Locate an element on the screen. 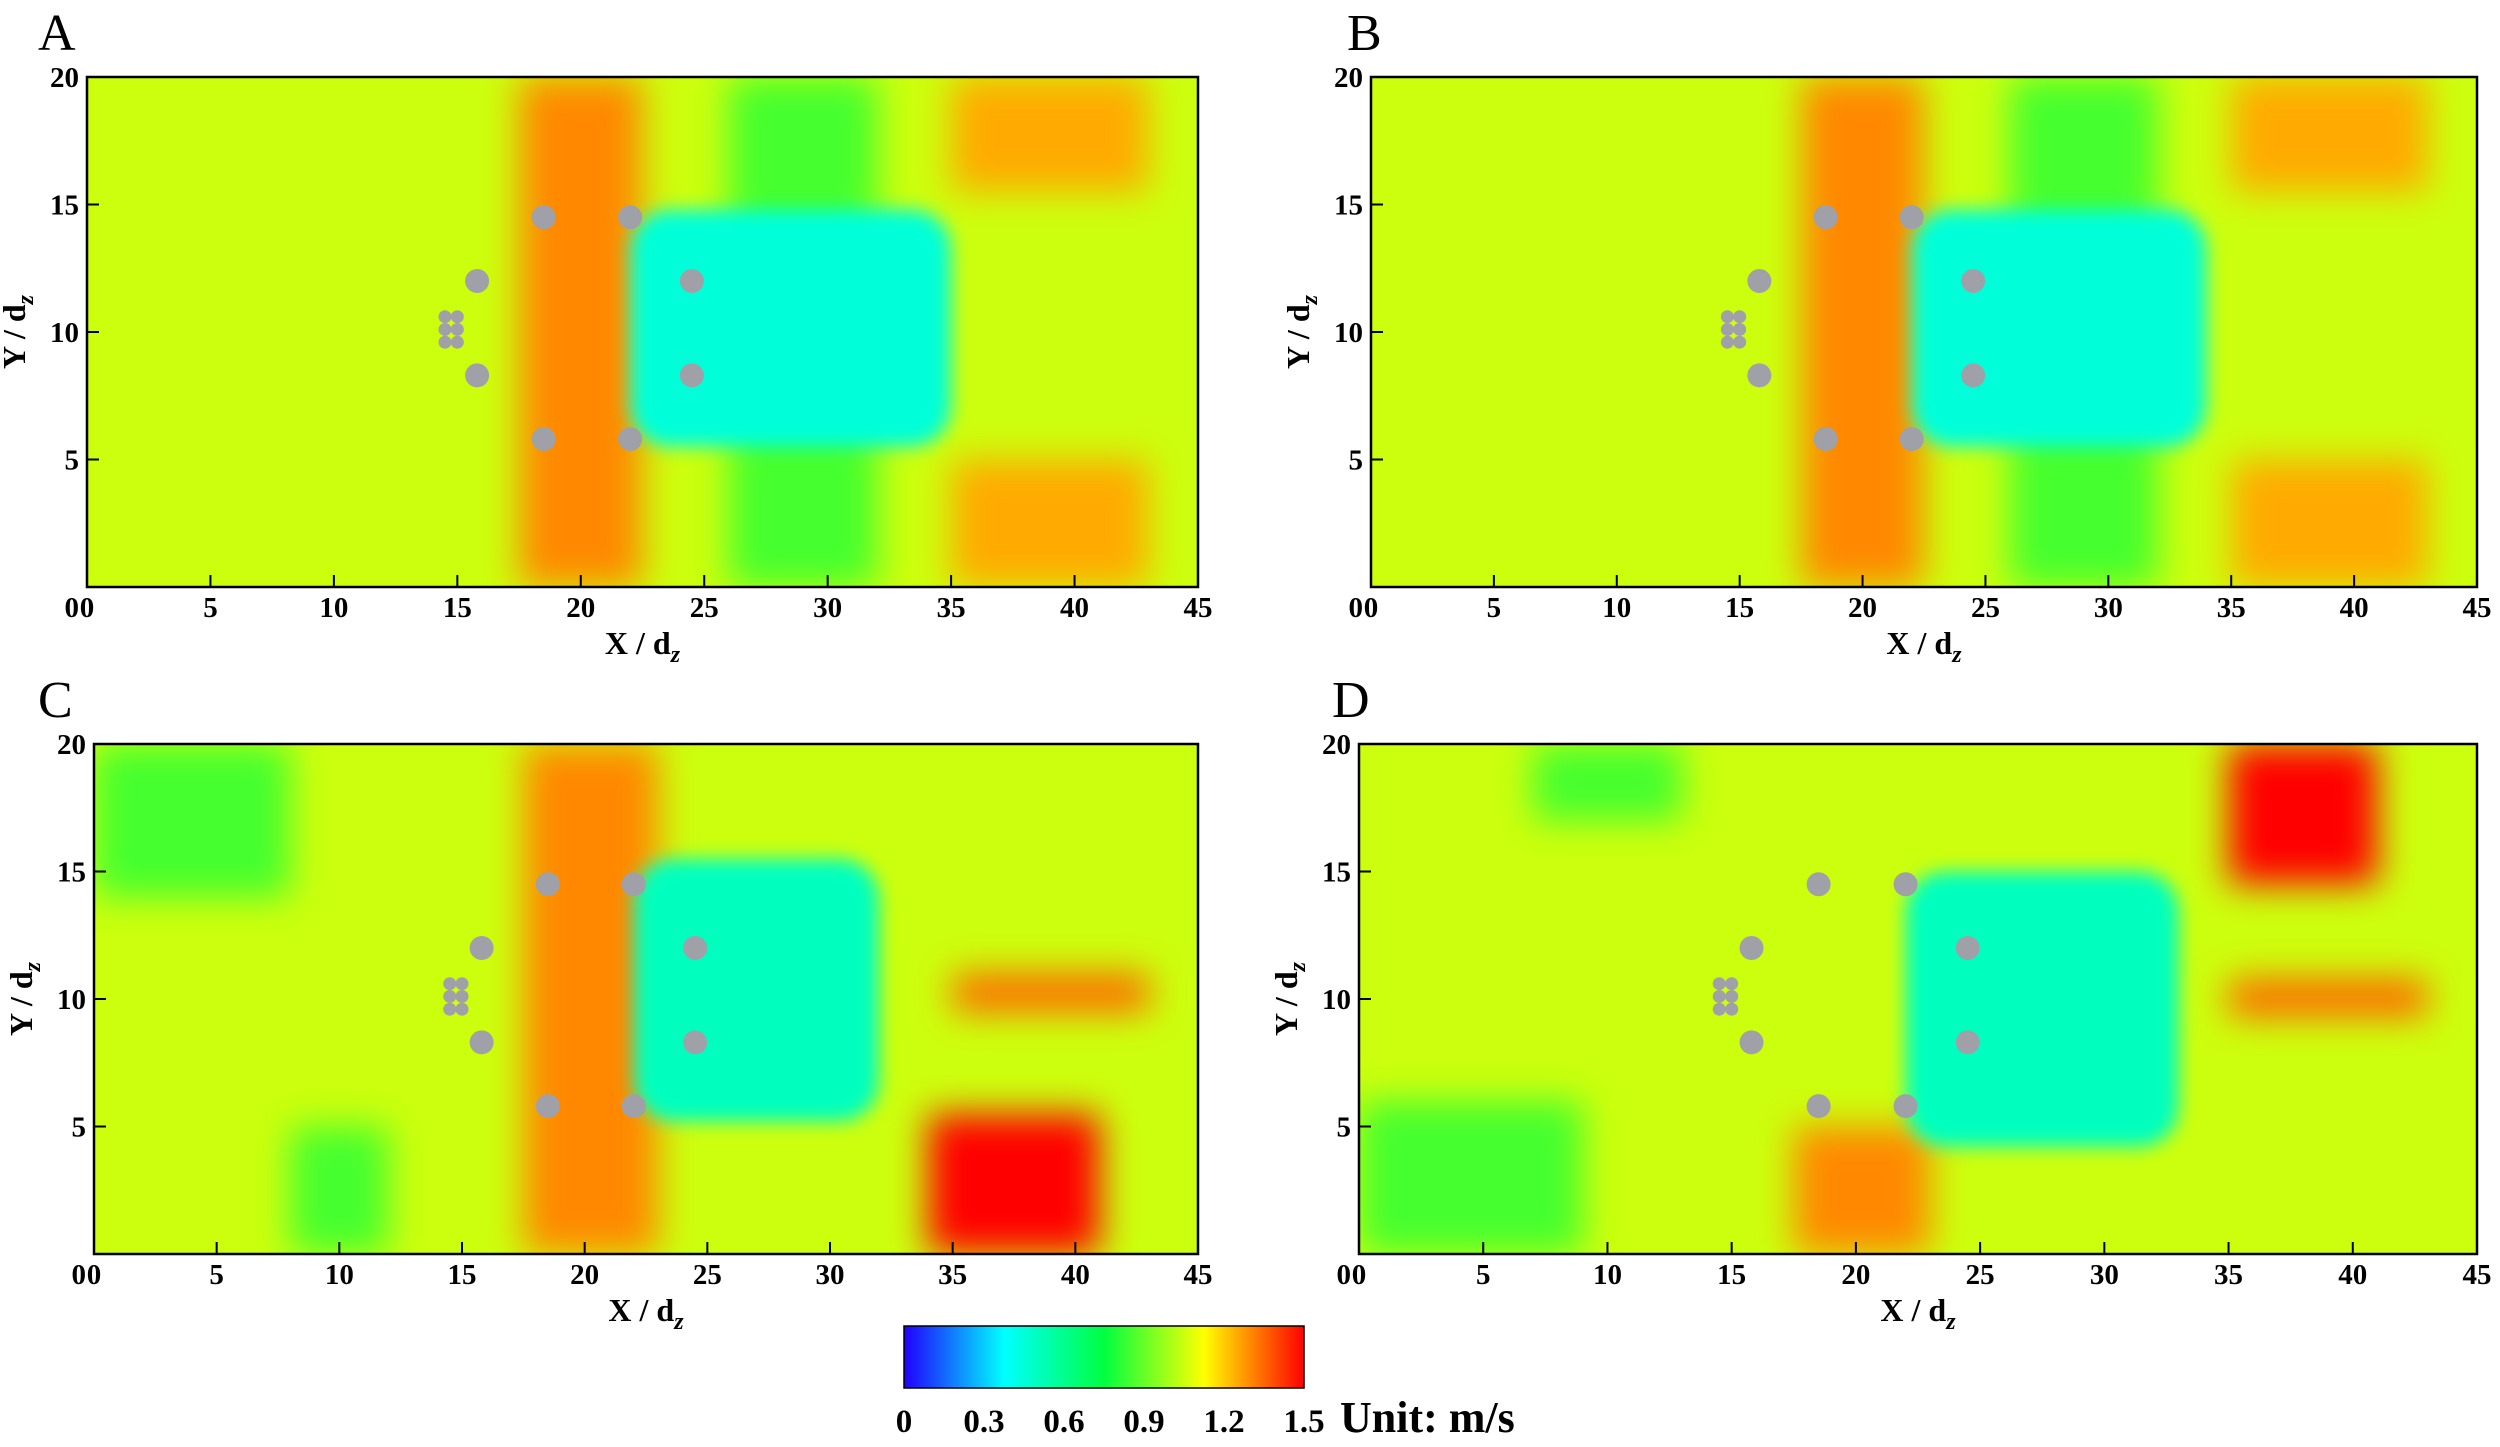 The height and width of the screenshot is (1447, 2500). colorbar-tick-label: 1.5 is located at coordinates (1303, 1422).